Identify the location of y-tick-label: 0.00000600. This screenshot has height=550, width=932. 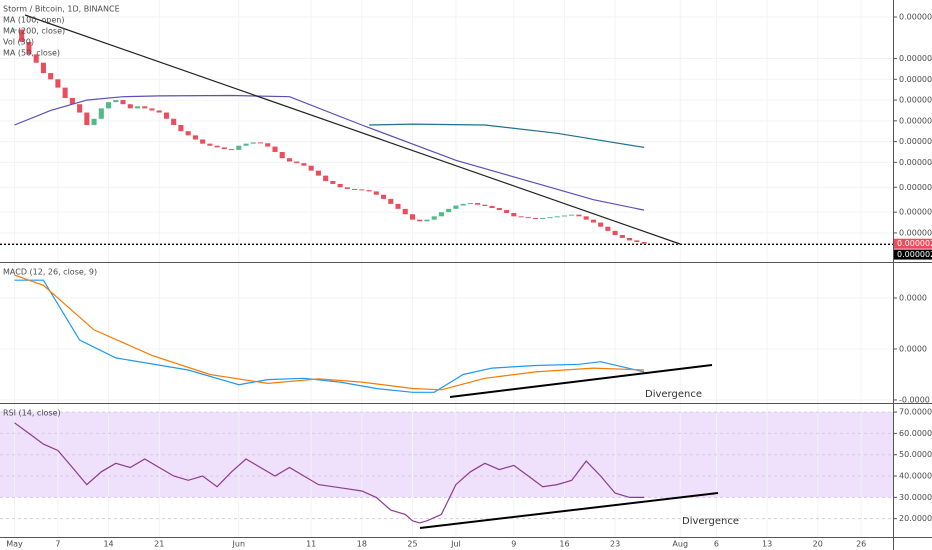
(915, 79).